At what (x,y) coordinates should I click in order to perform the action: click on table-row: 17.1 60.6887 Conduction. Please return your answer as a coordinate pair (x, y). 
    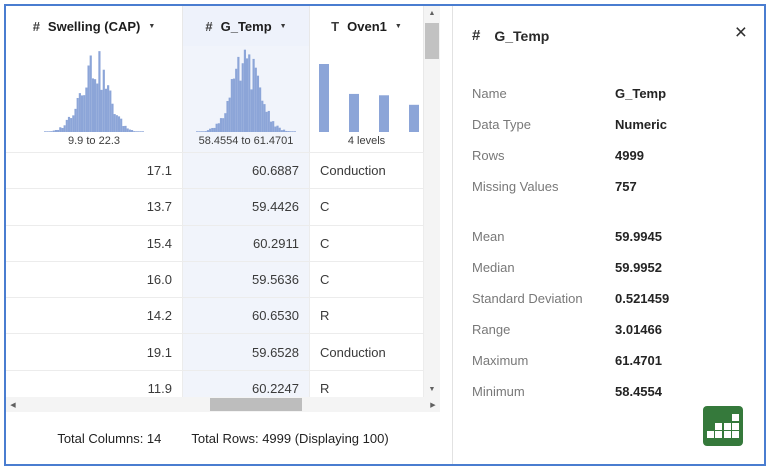
    Looking at the image, I should click on (215, 171).